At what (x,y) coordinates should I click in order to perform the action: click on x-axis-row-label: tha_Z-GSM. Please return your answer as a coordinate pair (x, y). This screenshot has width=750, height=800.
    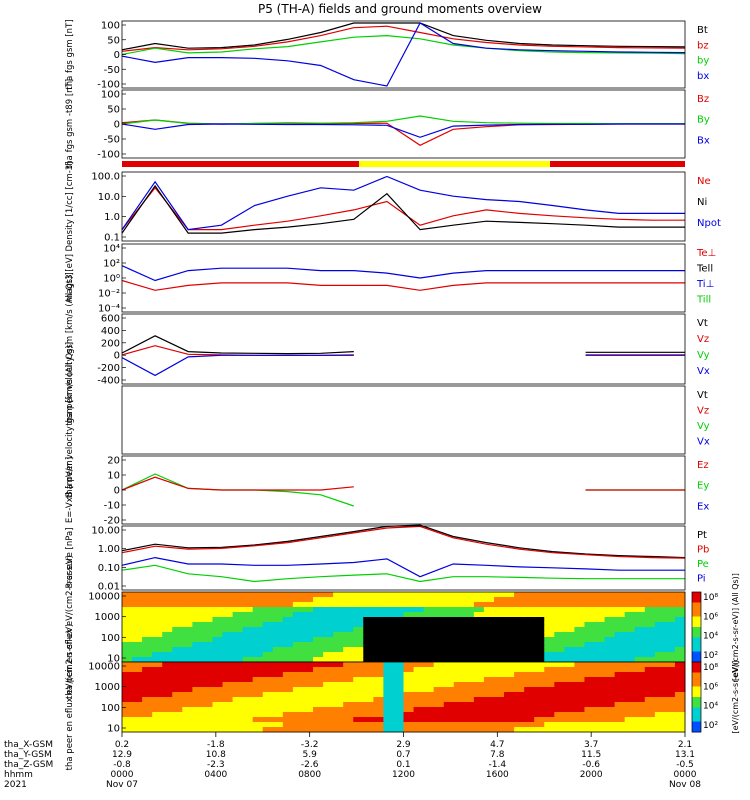
    Looking at the image, I should click on (28, 765).